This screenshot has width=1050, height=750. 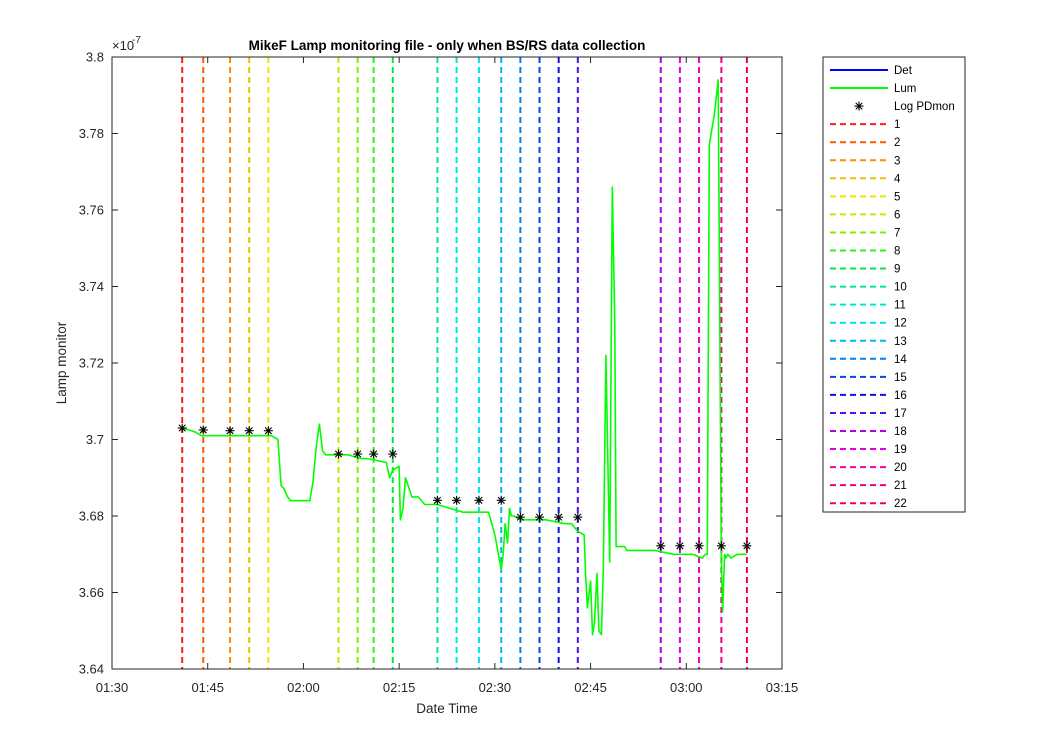 I want to click on legend-label: 18, so click(x=900, y=432).